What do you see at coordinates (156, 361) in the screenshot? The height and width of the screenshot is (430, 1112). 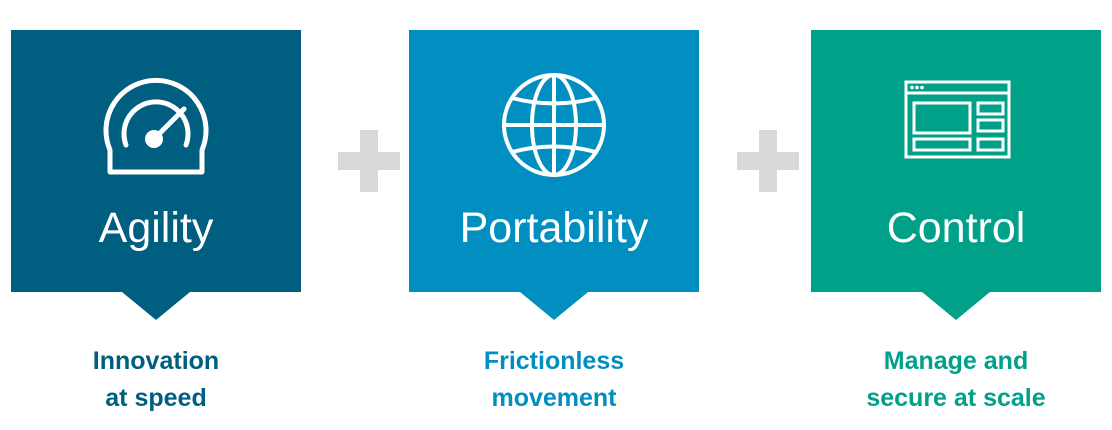 I see `caption-line: Innovation` at bounding box center [156, 361].